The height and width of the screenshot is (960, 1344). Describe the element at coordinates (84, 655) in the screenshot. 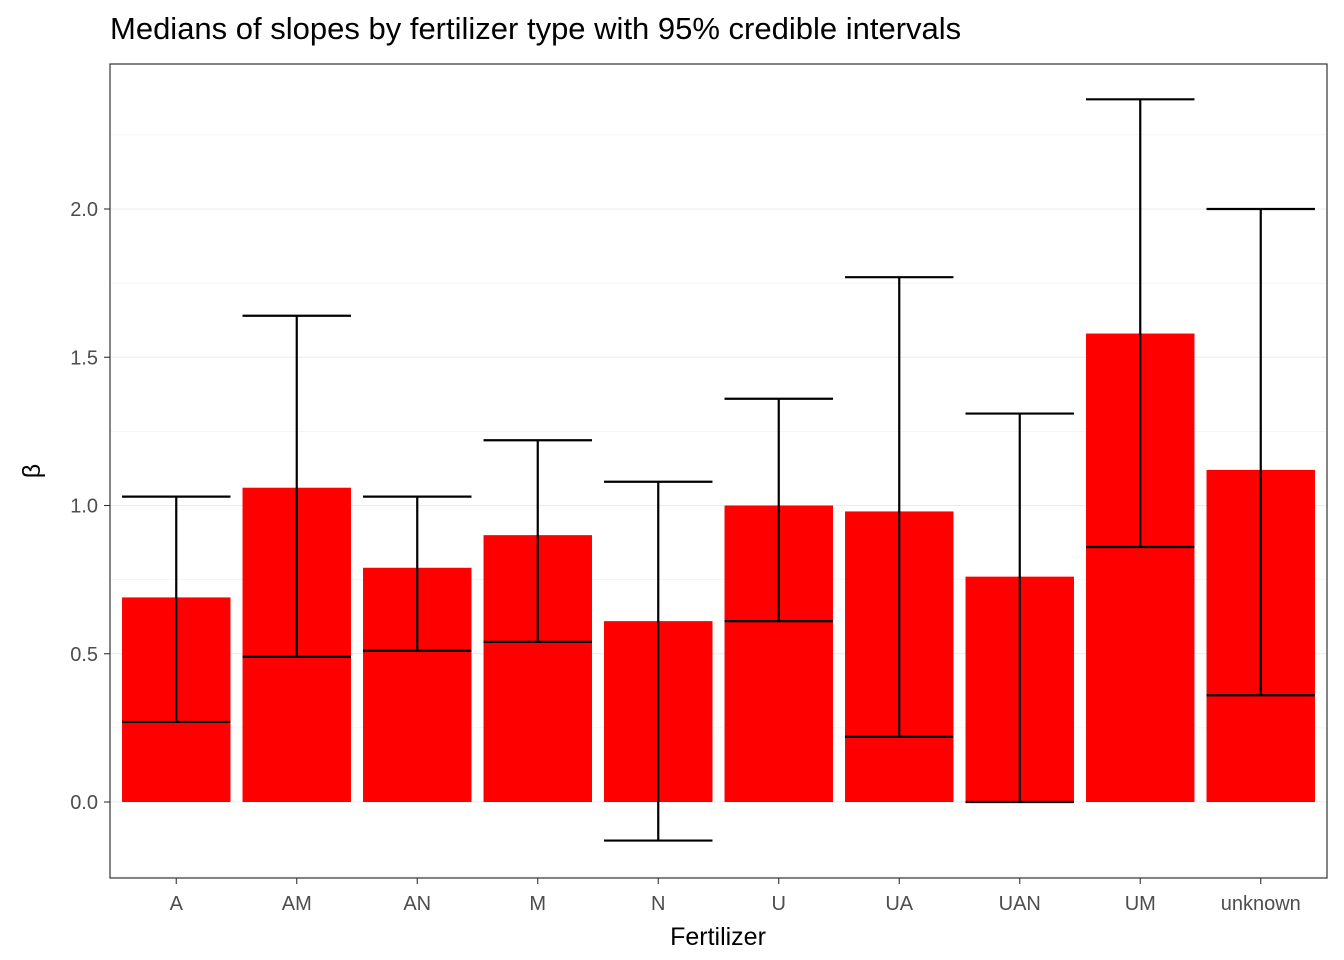

I see `y-tick-label: 0.5` at that location.